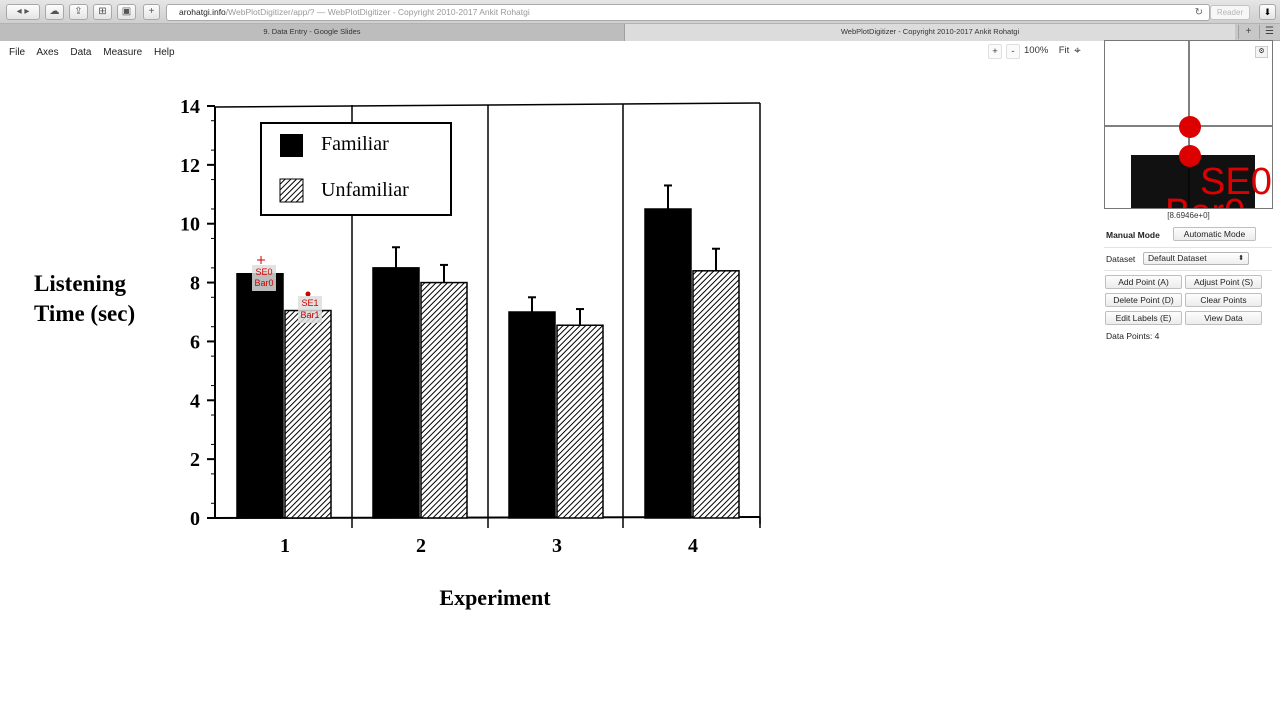 Image resolution: width=1280 pixels, height=720 pixels. I want to click on magnifier-label-bar0: Bar0, so click(1205, 200).